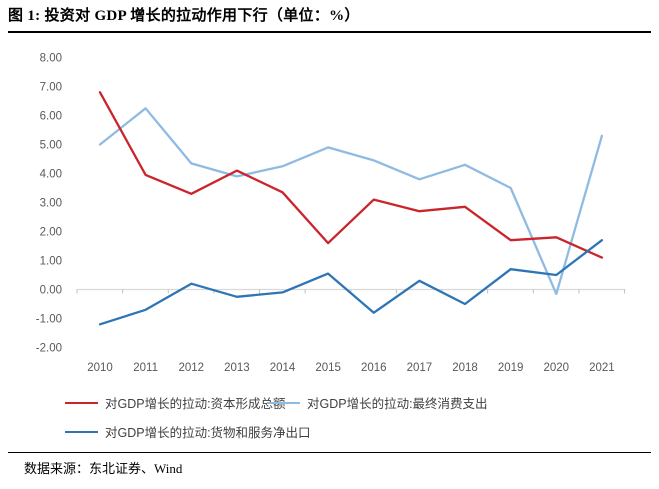  Describe the element at coordinates (100, 368) in the screenshot. I see `x-axis-tick-label: 2010` at that location.